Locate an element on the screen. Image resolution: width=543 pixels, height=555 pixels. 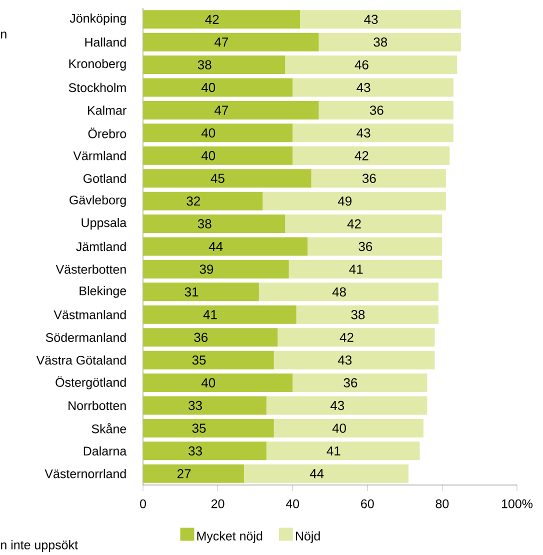
data-label: 39 is located at coordinates (207, 269).